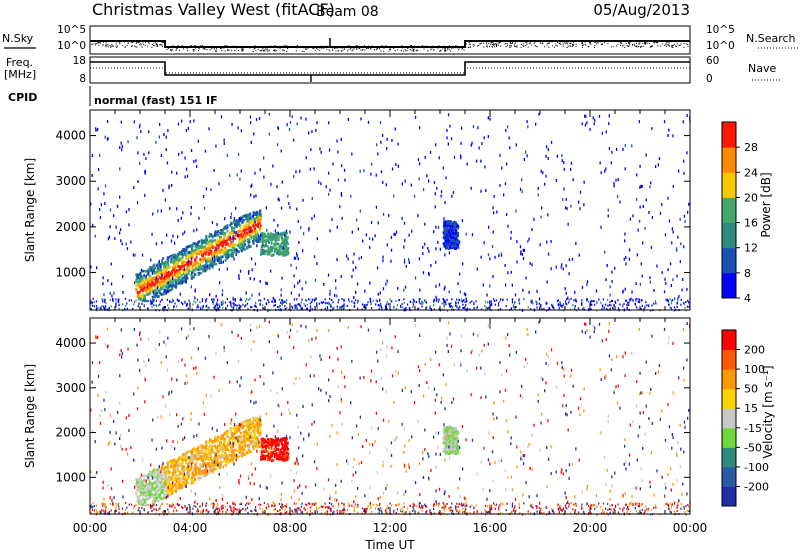 This screenshot has width=800, height=554. Describe the element at coordinates (729, 210) in the screenshot. I see `colorbar-frame` at that location.